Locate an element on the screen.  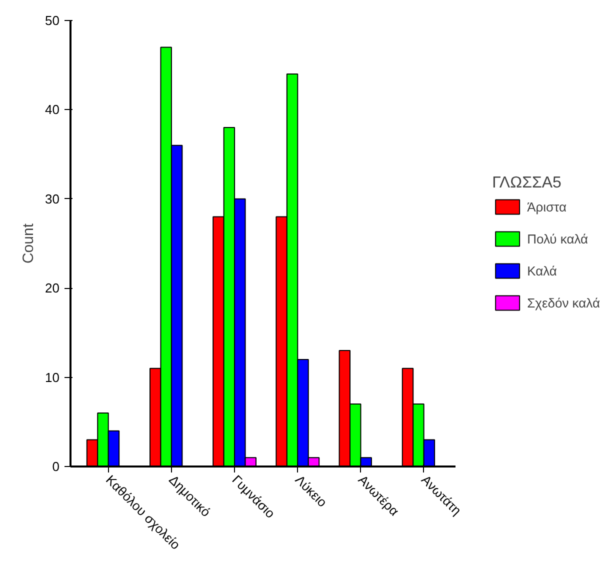
y-tick-label: 0 is located at coordinates (56, 466).